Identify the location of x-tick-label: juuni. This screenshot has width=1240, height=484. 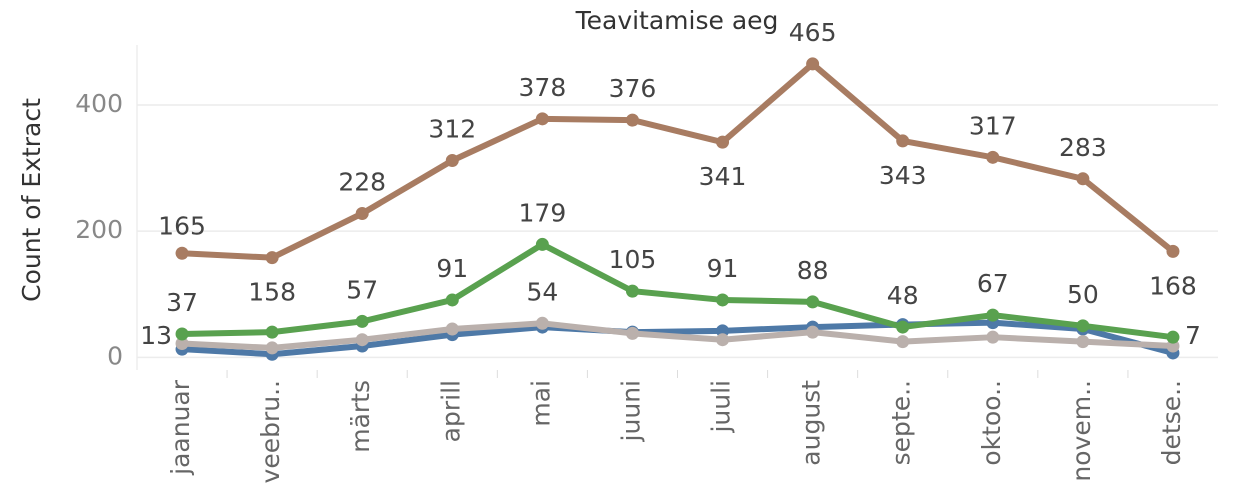
(630, 411).